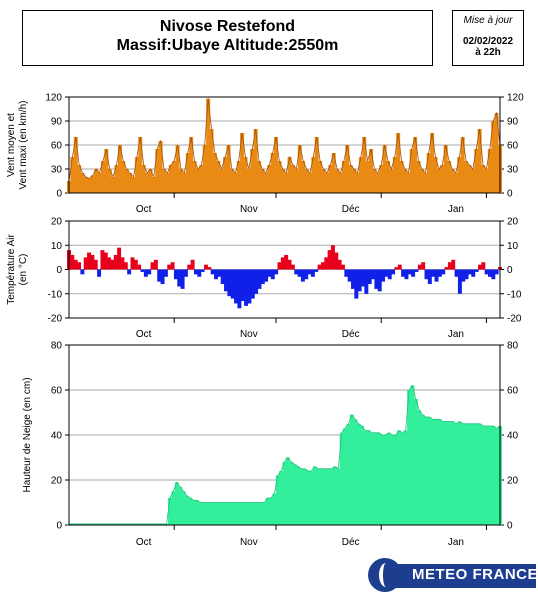 The width and height of the screenshot is (538, 595). What do you see at coordinates (284, 140) in the screenshot?
I see `data-outline` at bounding box center [284, 140].